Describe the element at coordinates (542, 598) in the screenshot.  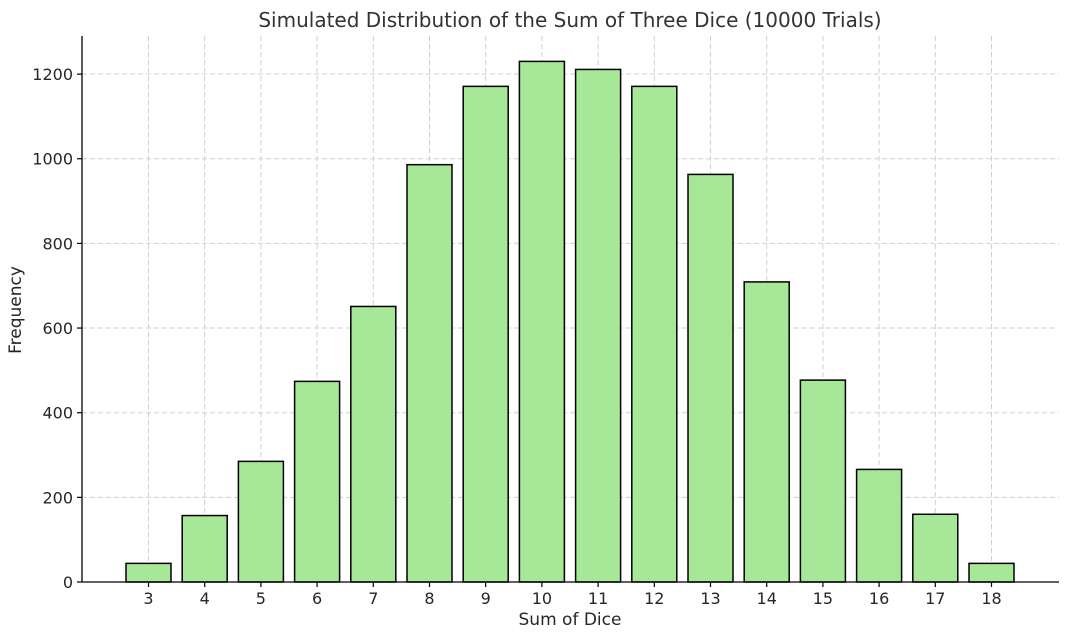
I see `x-tick-label: 10` at that location.